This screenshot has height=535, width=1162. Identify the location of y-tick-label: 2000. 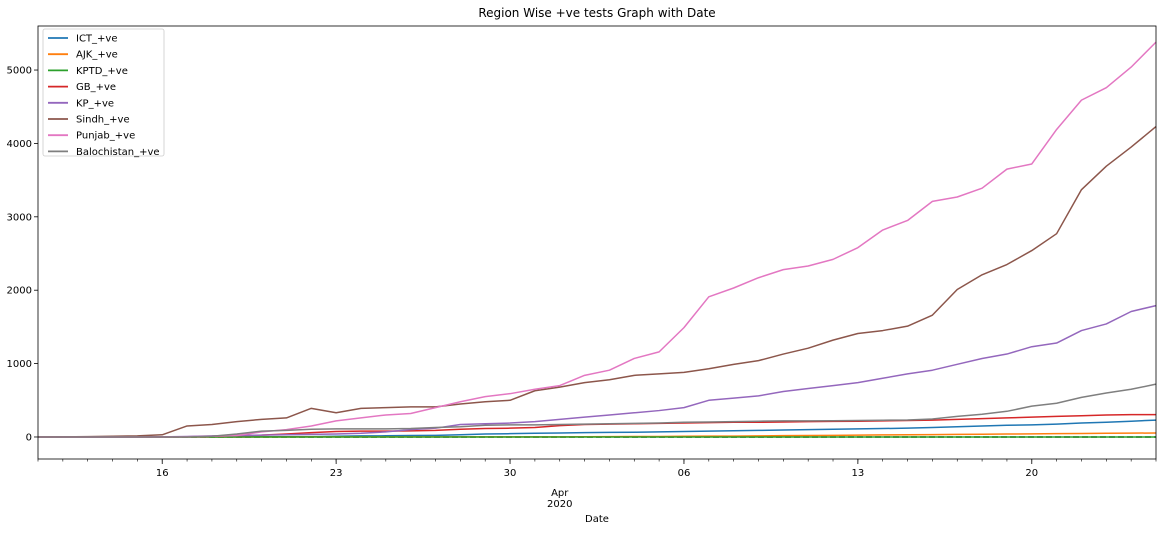
(19, 291).